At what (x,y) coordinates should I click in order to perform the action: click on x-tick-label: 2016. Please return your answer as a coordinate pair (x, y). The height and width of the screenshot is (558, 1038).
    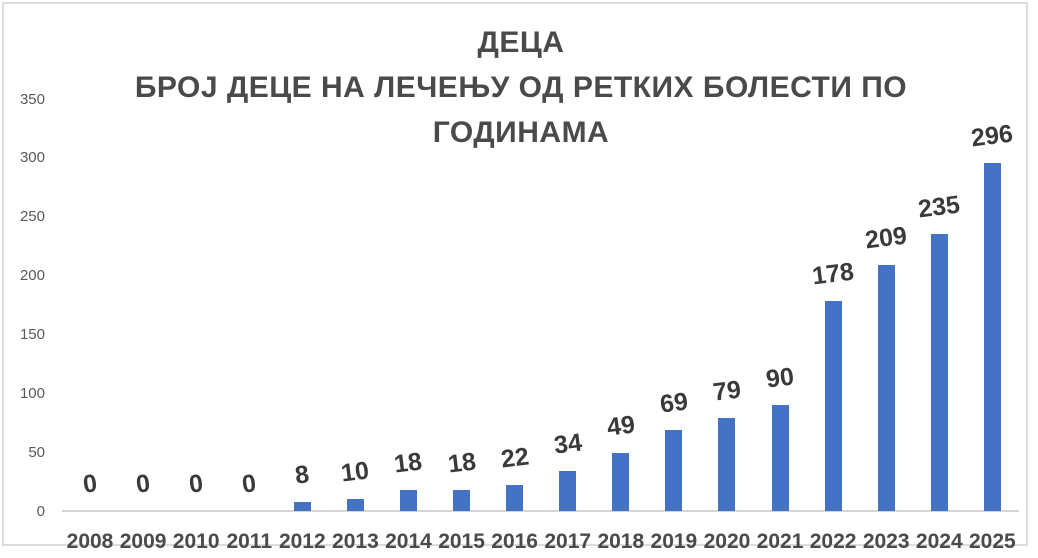
    Looking at the image, I should click on (514, 541).